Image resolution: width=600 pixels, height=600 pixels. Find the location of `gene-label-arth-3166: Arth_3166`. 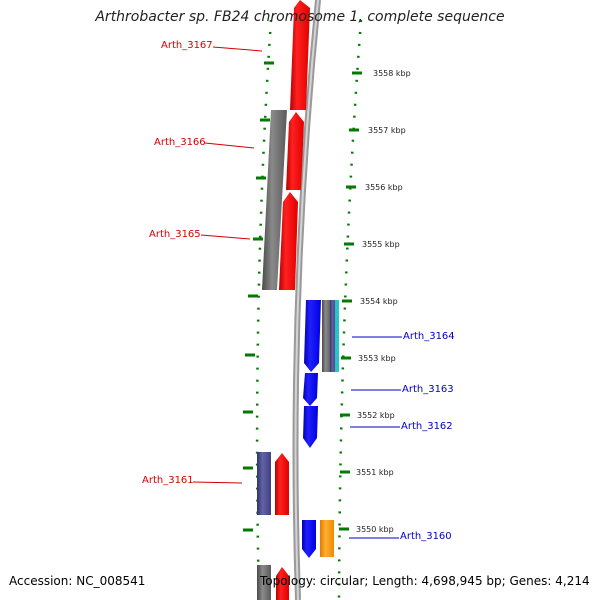

gene-label-arth-3166: Arth_3166 is located at coordinates (180, 142).